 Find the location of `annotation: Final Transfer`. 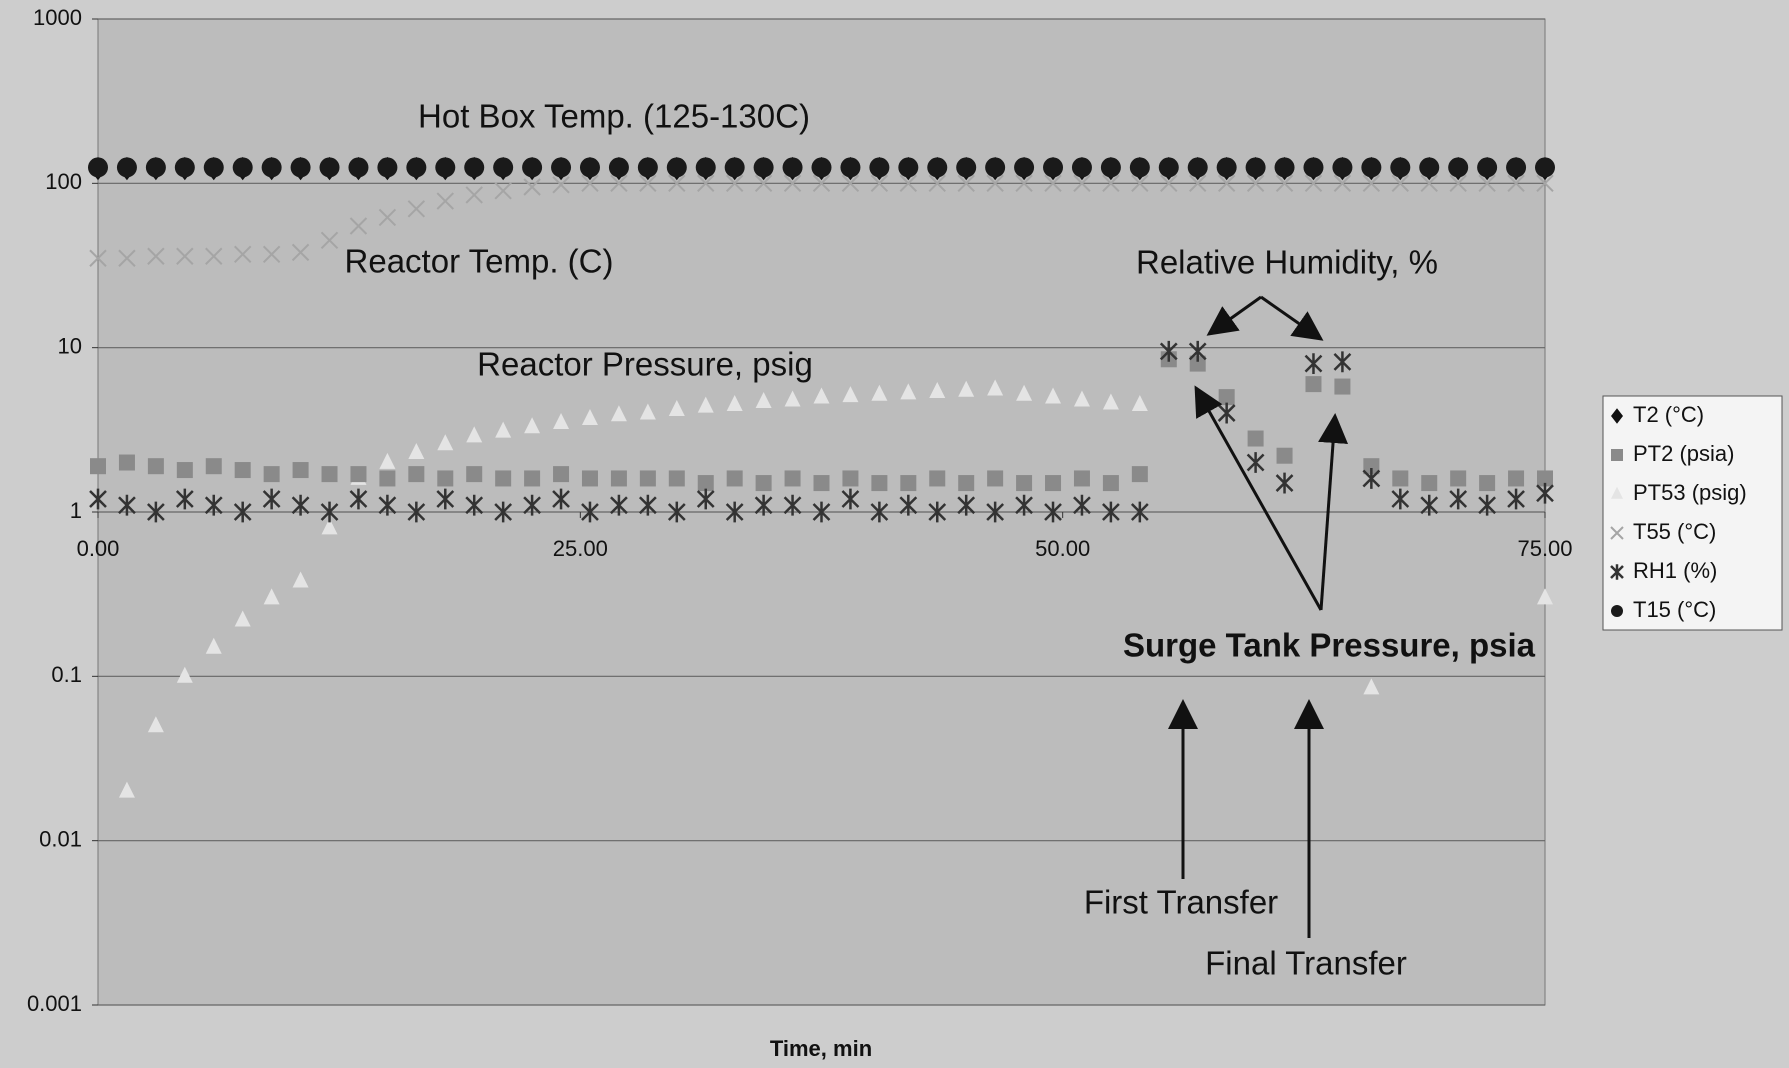

annotation: Final Transfer is located at coordinates (1306, 963).